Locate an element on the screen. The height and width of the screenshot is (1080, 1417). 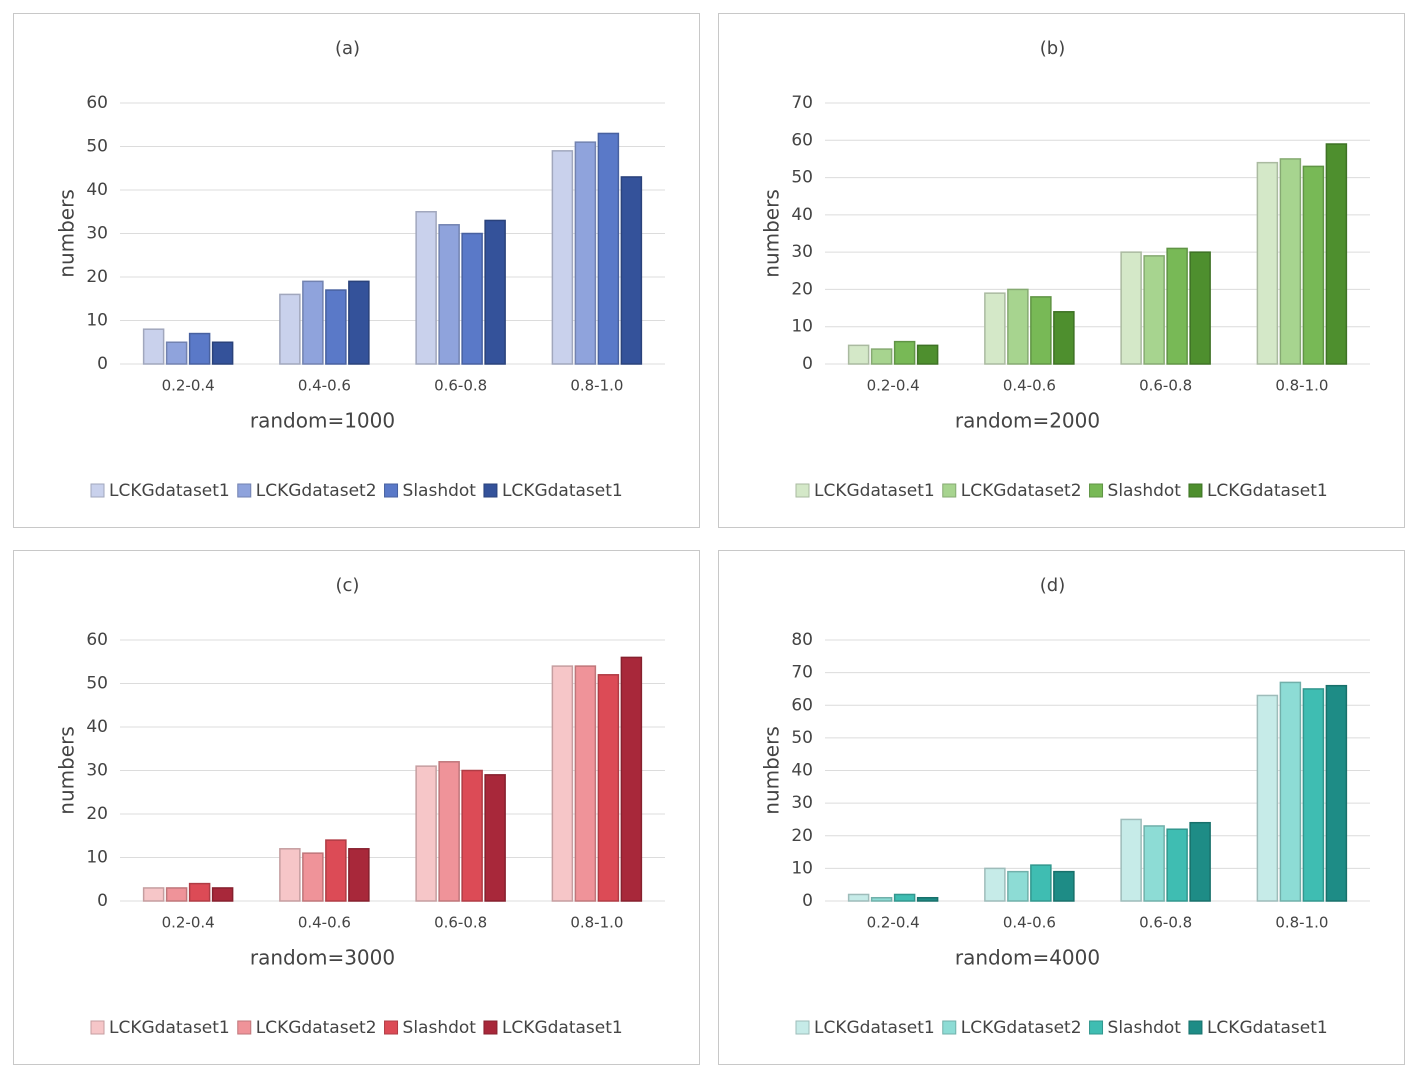
y-axis-label: numbers is located at coordinates (67, 233).